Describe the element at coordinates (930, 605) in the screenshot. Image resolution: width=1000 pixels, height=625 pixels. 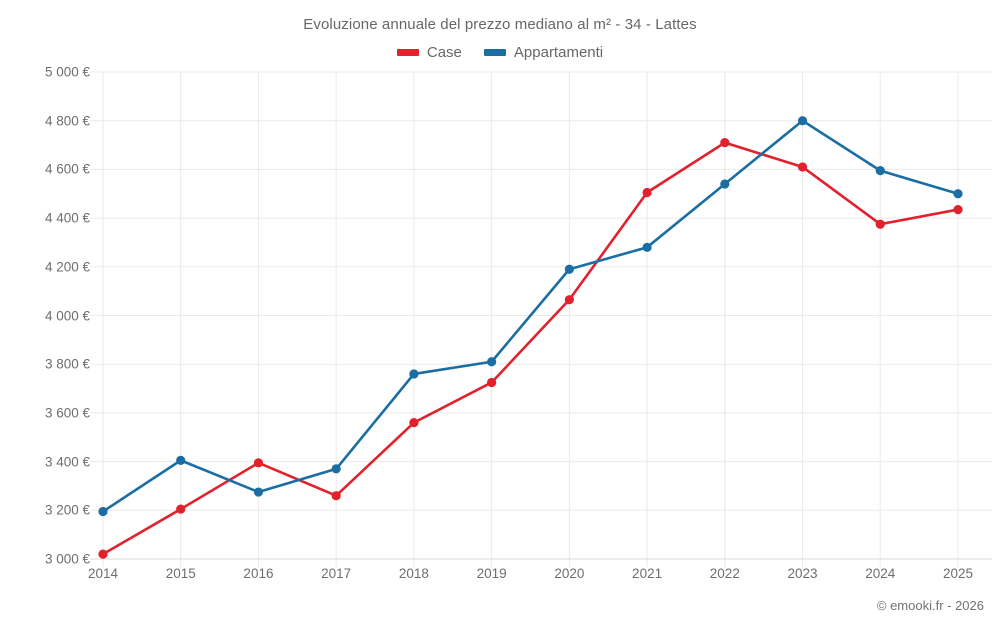
I see `footer-credit: © emooki.fr - 2026` at that location.